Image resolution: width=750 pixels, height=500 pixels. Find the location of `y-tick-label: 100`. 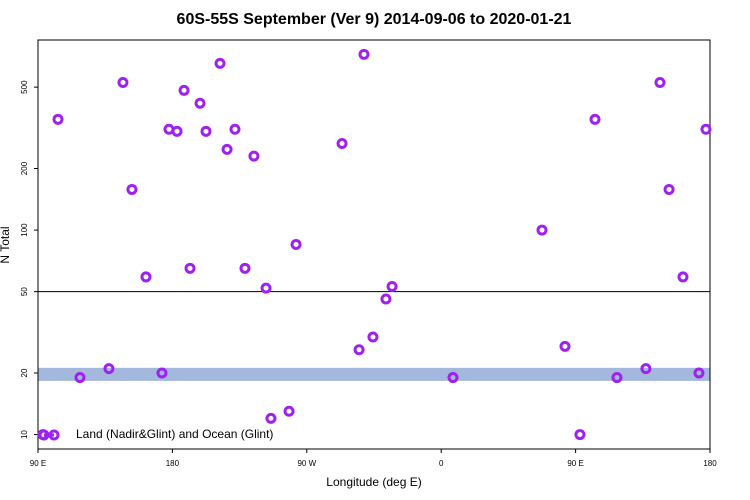

y-tick-label: 100 is located at coordinates (24, 230).